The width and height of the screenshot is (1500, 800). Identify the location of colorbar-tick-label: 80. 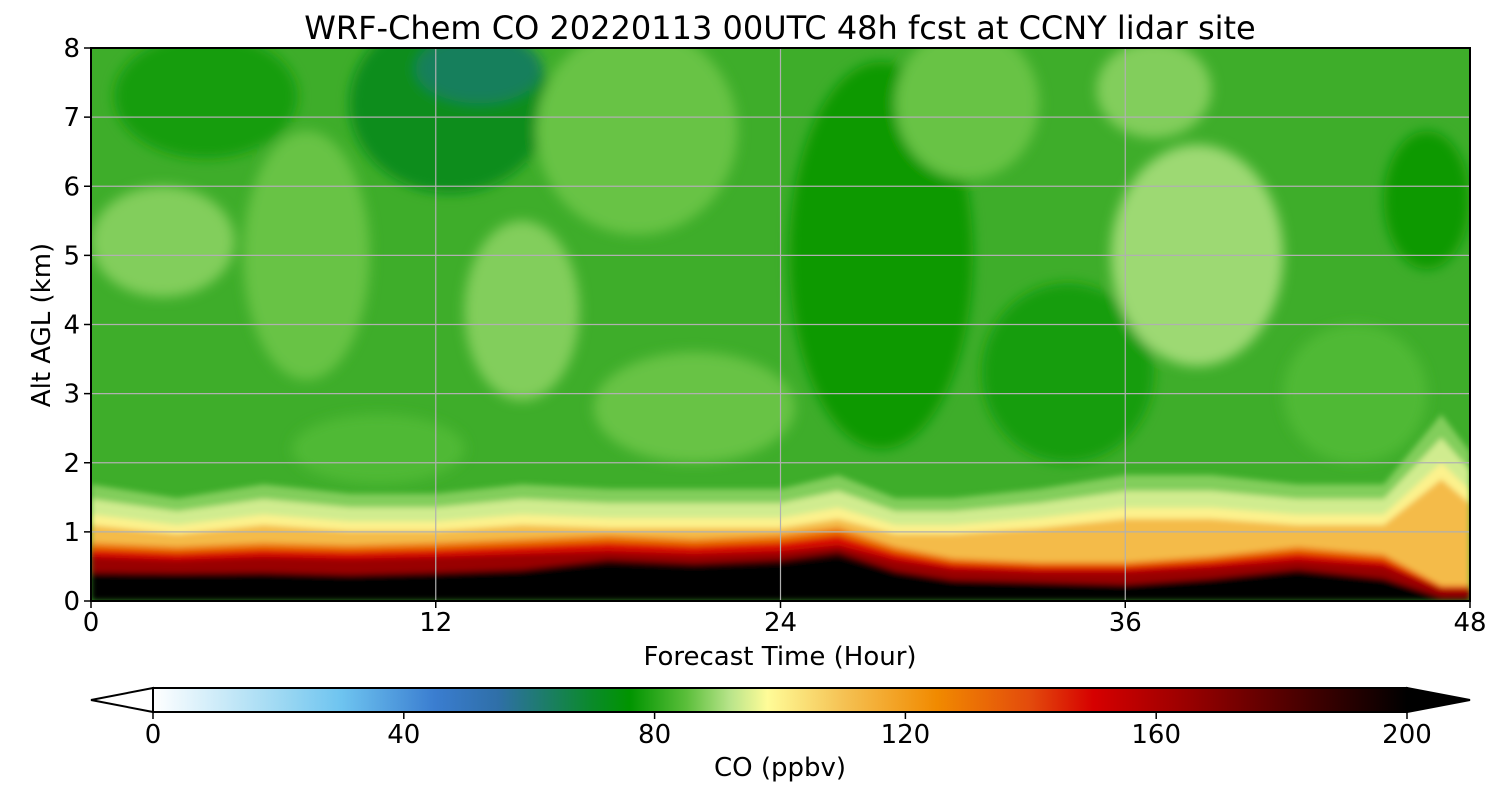
(654, 735).